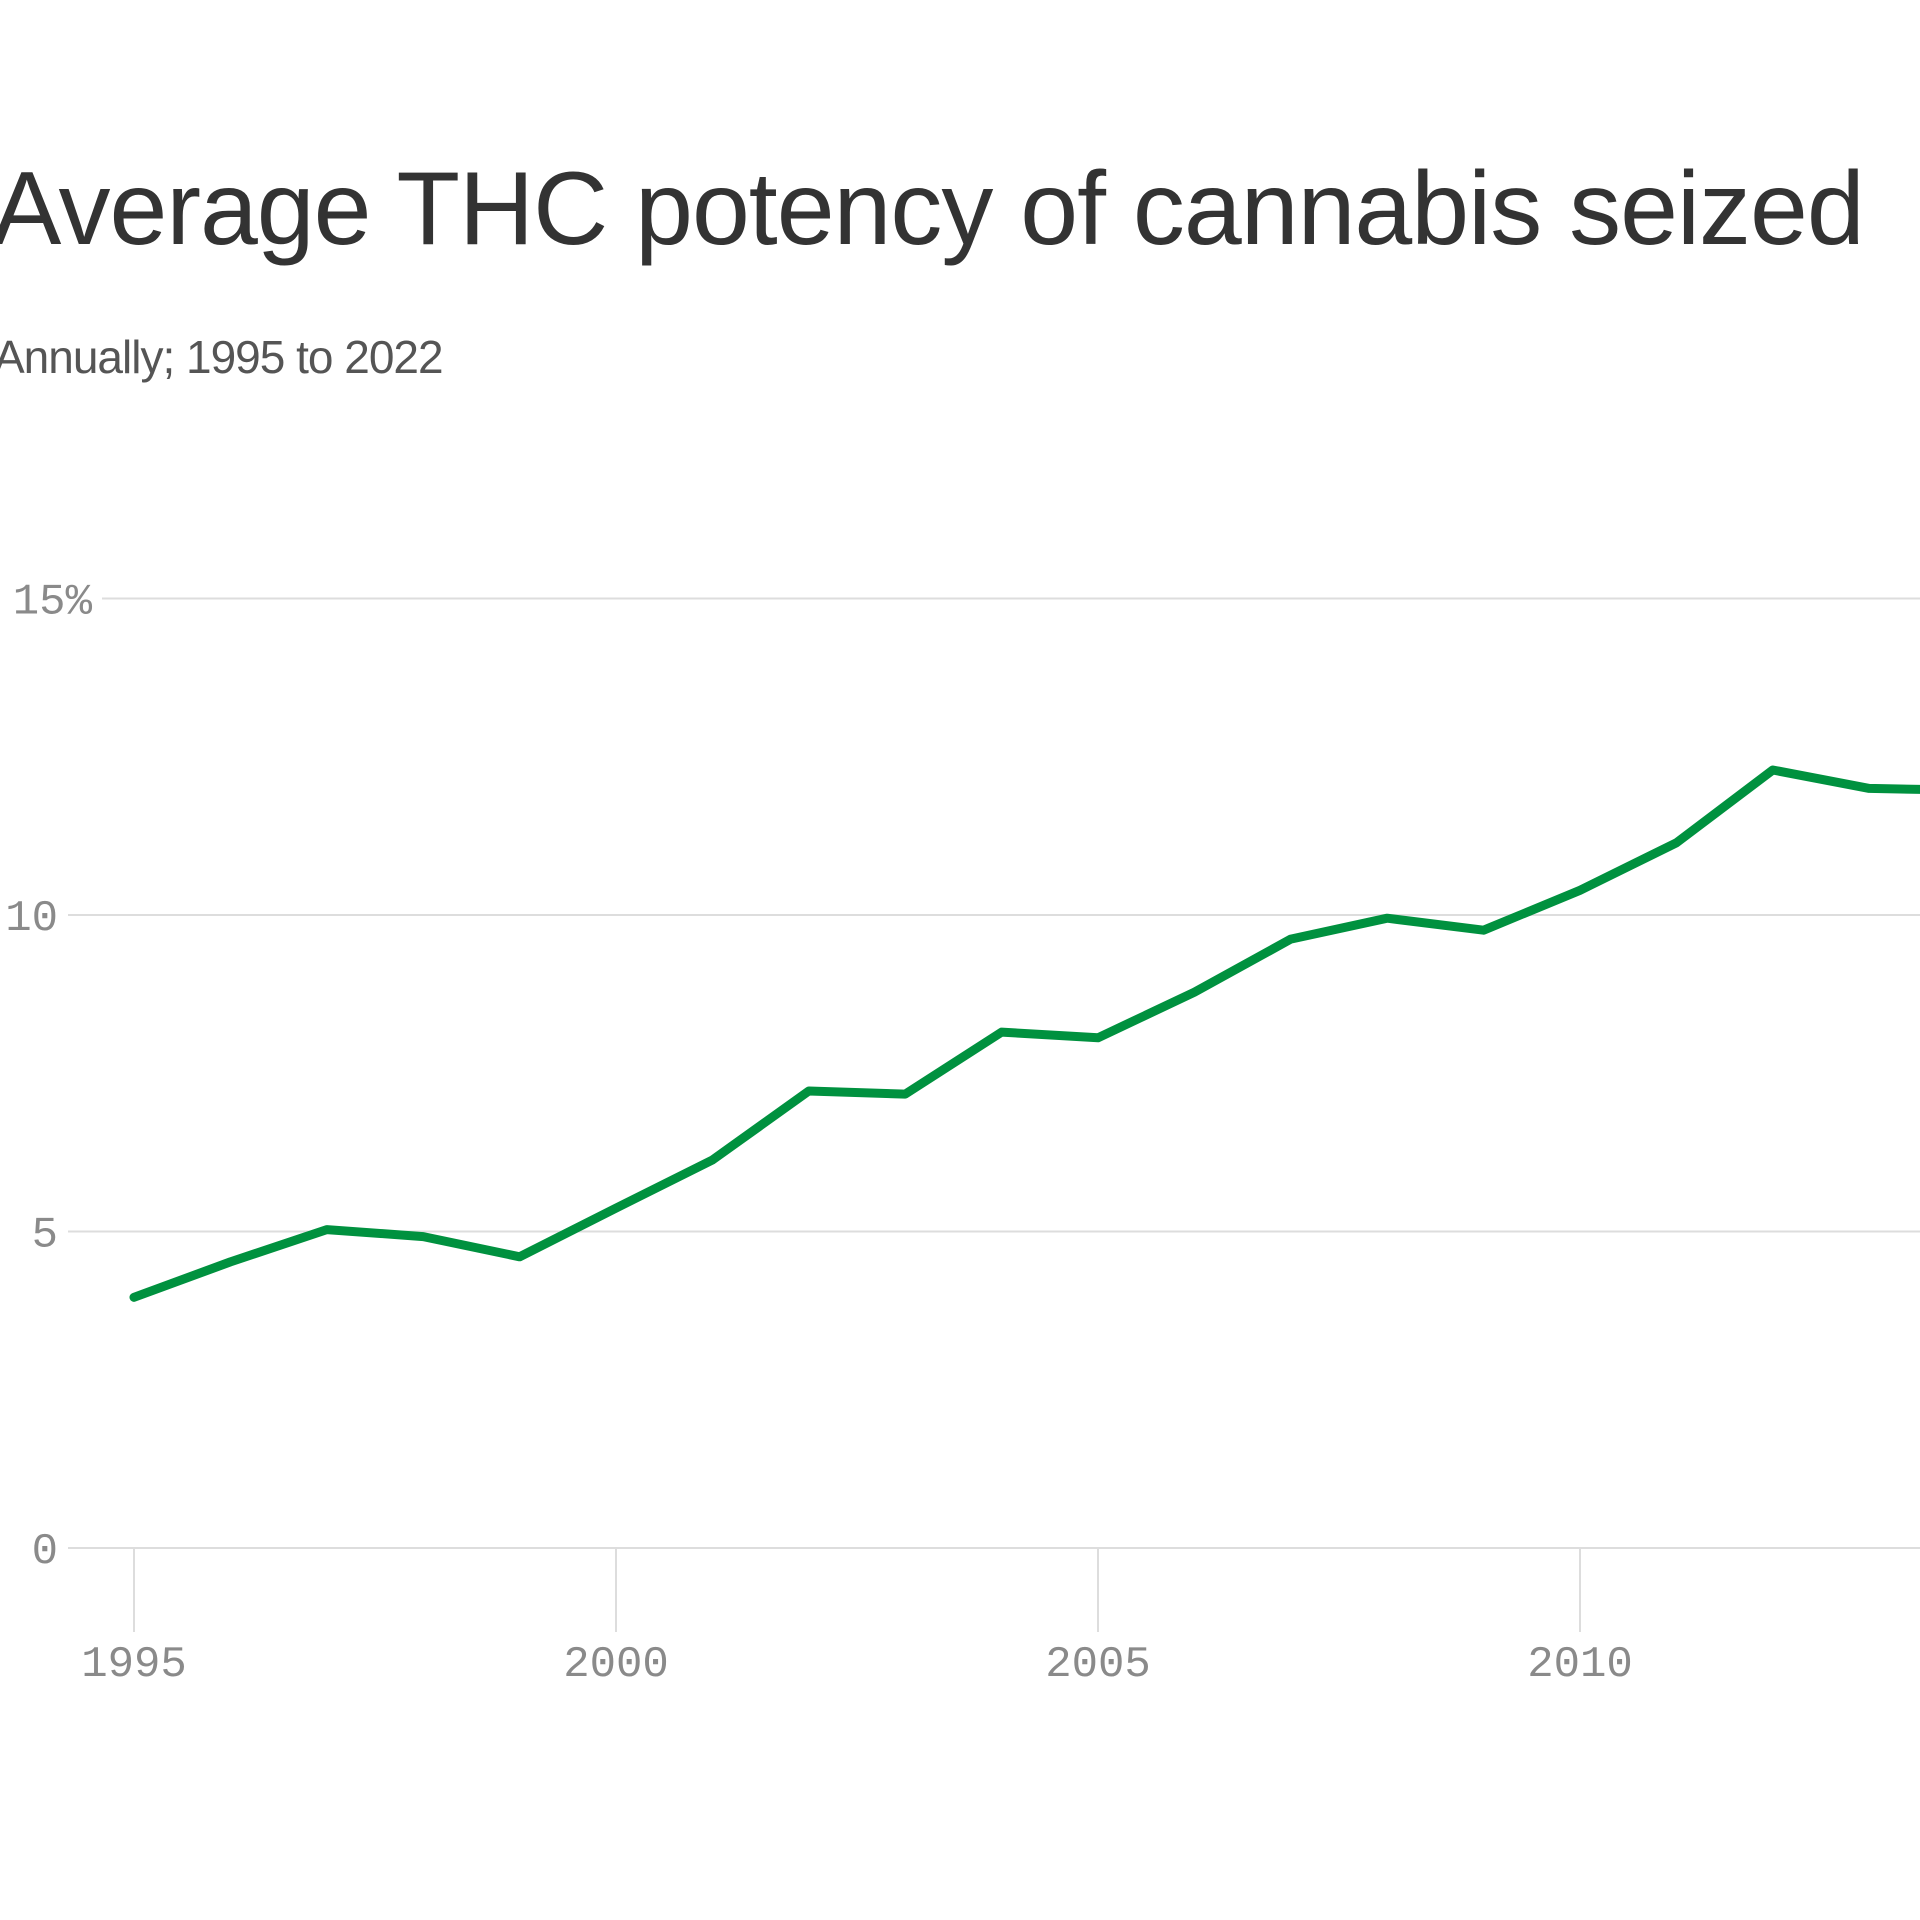 Image resolution: width=1920 pixels, height=1920 pixels. What do you see at coordinates (932, 209) in the screenshot?
I see `chart-title: Average THC potency of cannabis seized` at bounding box center [932, 209].